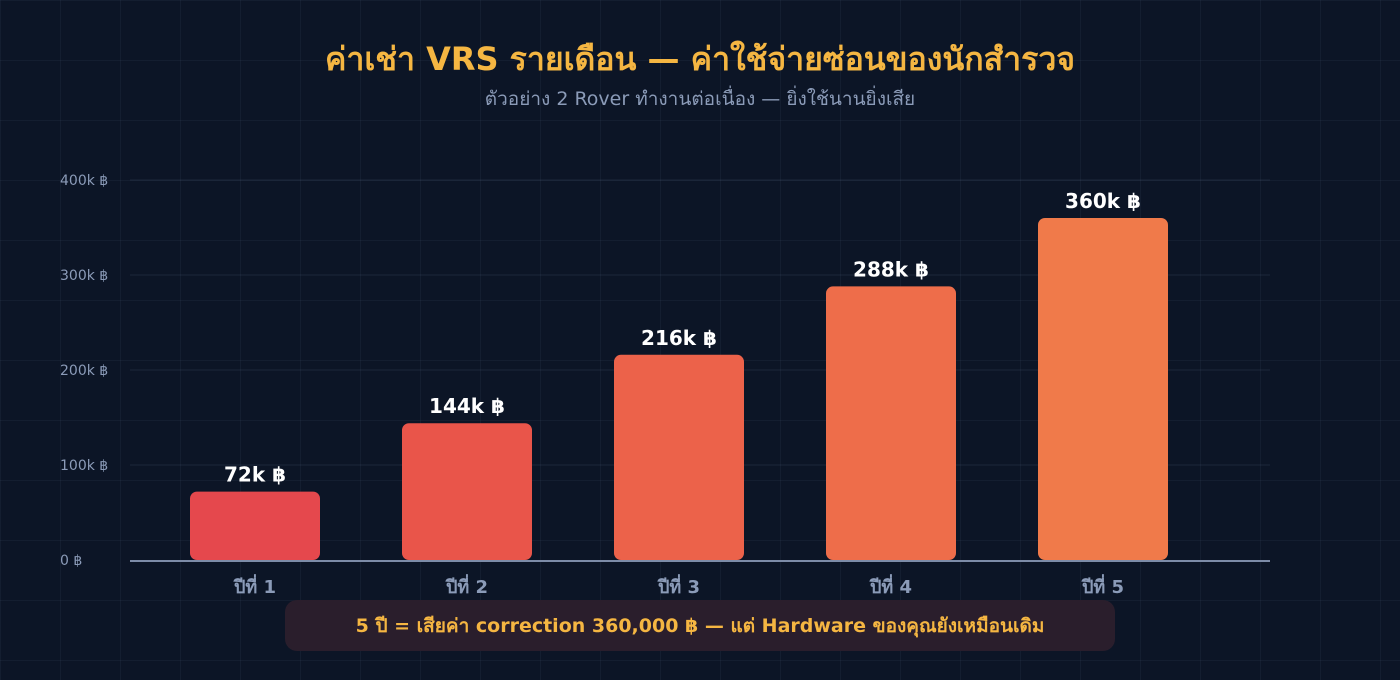 The height and width of the screenshot is (680, 1400). What do you see at coordinates (84, 181) in the screenshot?
I see `y-tick-label: 400k ฿` at bounding box center [84, 181].